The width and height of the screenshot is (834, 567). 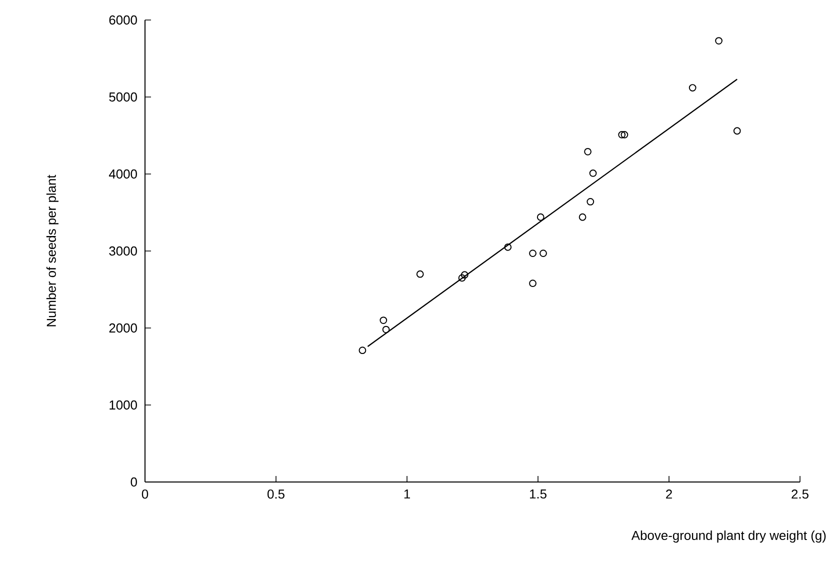 What do you see at coordinates (52, 250) in the screenshot?
I see `y-axis-title: Number of seeds per plant` at bounding box center [52, 250].